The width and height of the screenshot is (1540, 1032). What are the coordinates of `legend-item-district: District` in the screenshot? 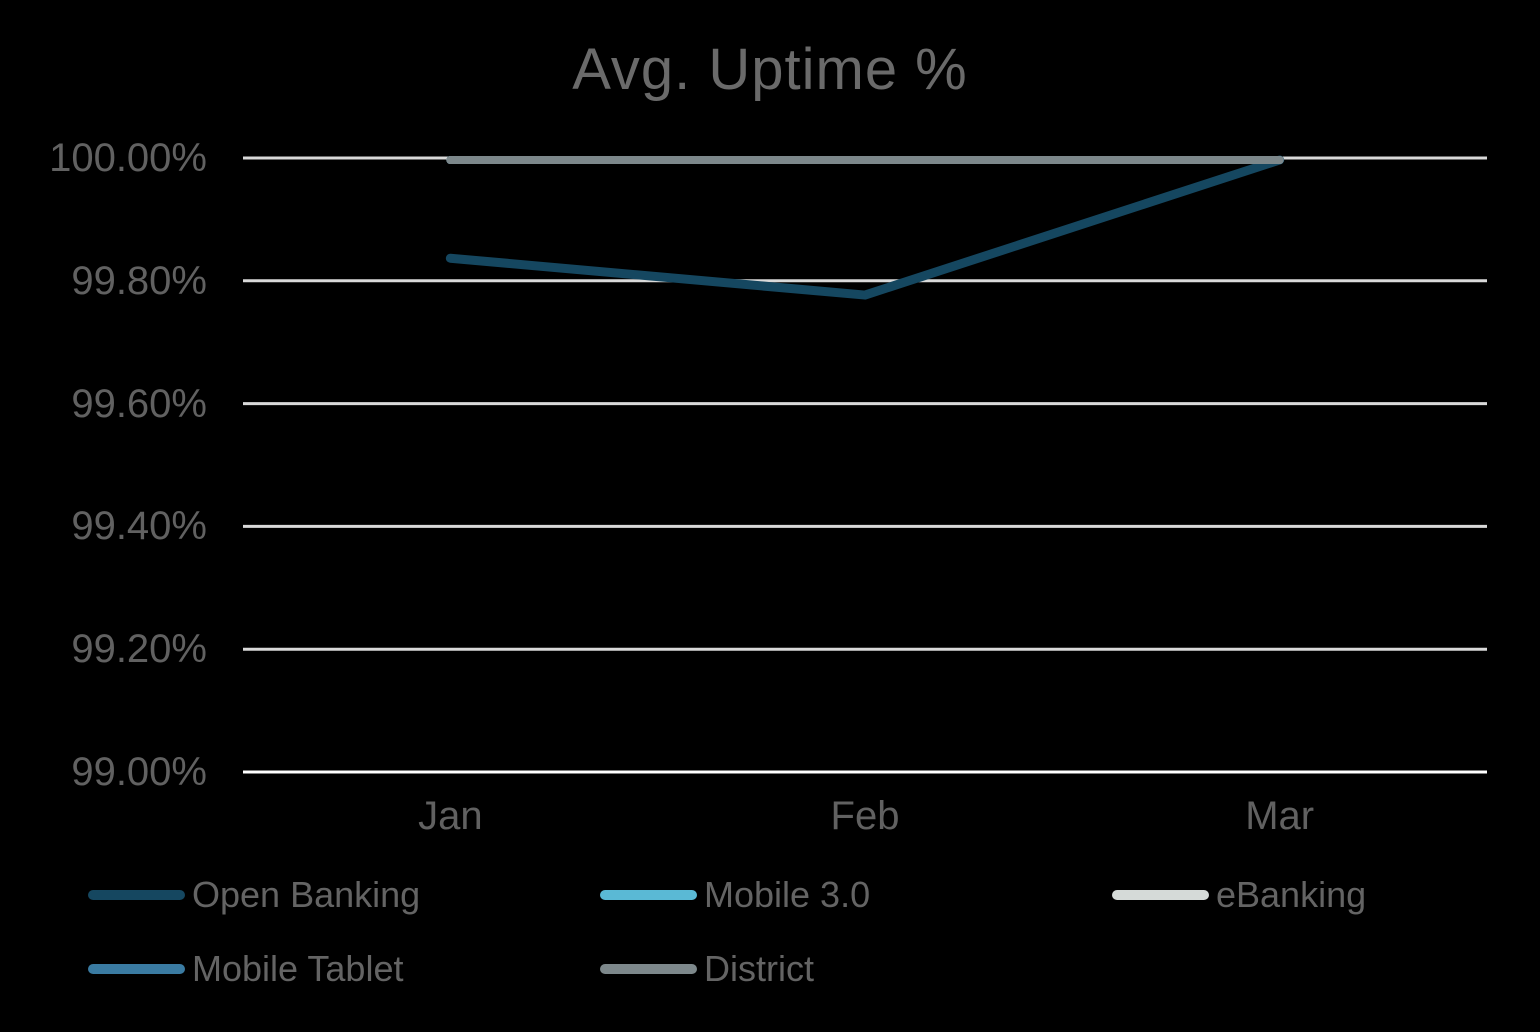 It's located at (707, 968).